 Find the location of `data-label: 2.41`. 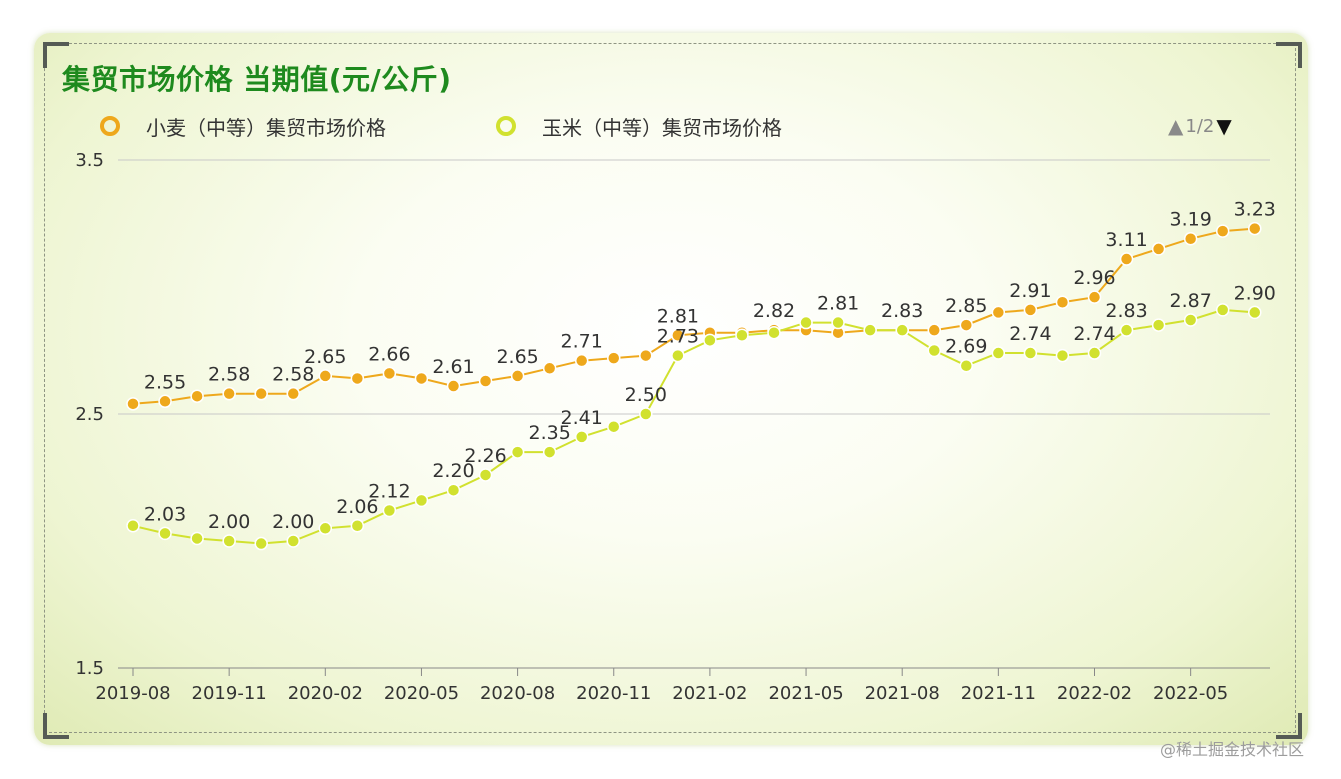

data-label: 2.41 is located at coordinates (582, 418).